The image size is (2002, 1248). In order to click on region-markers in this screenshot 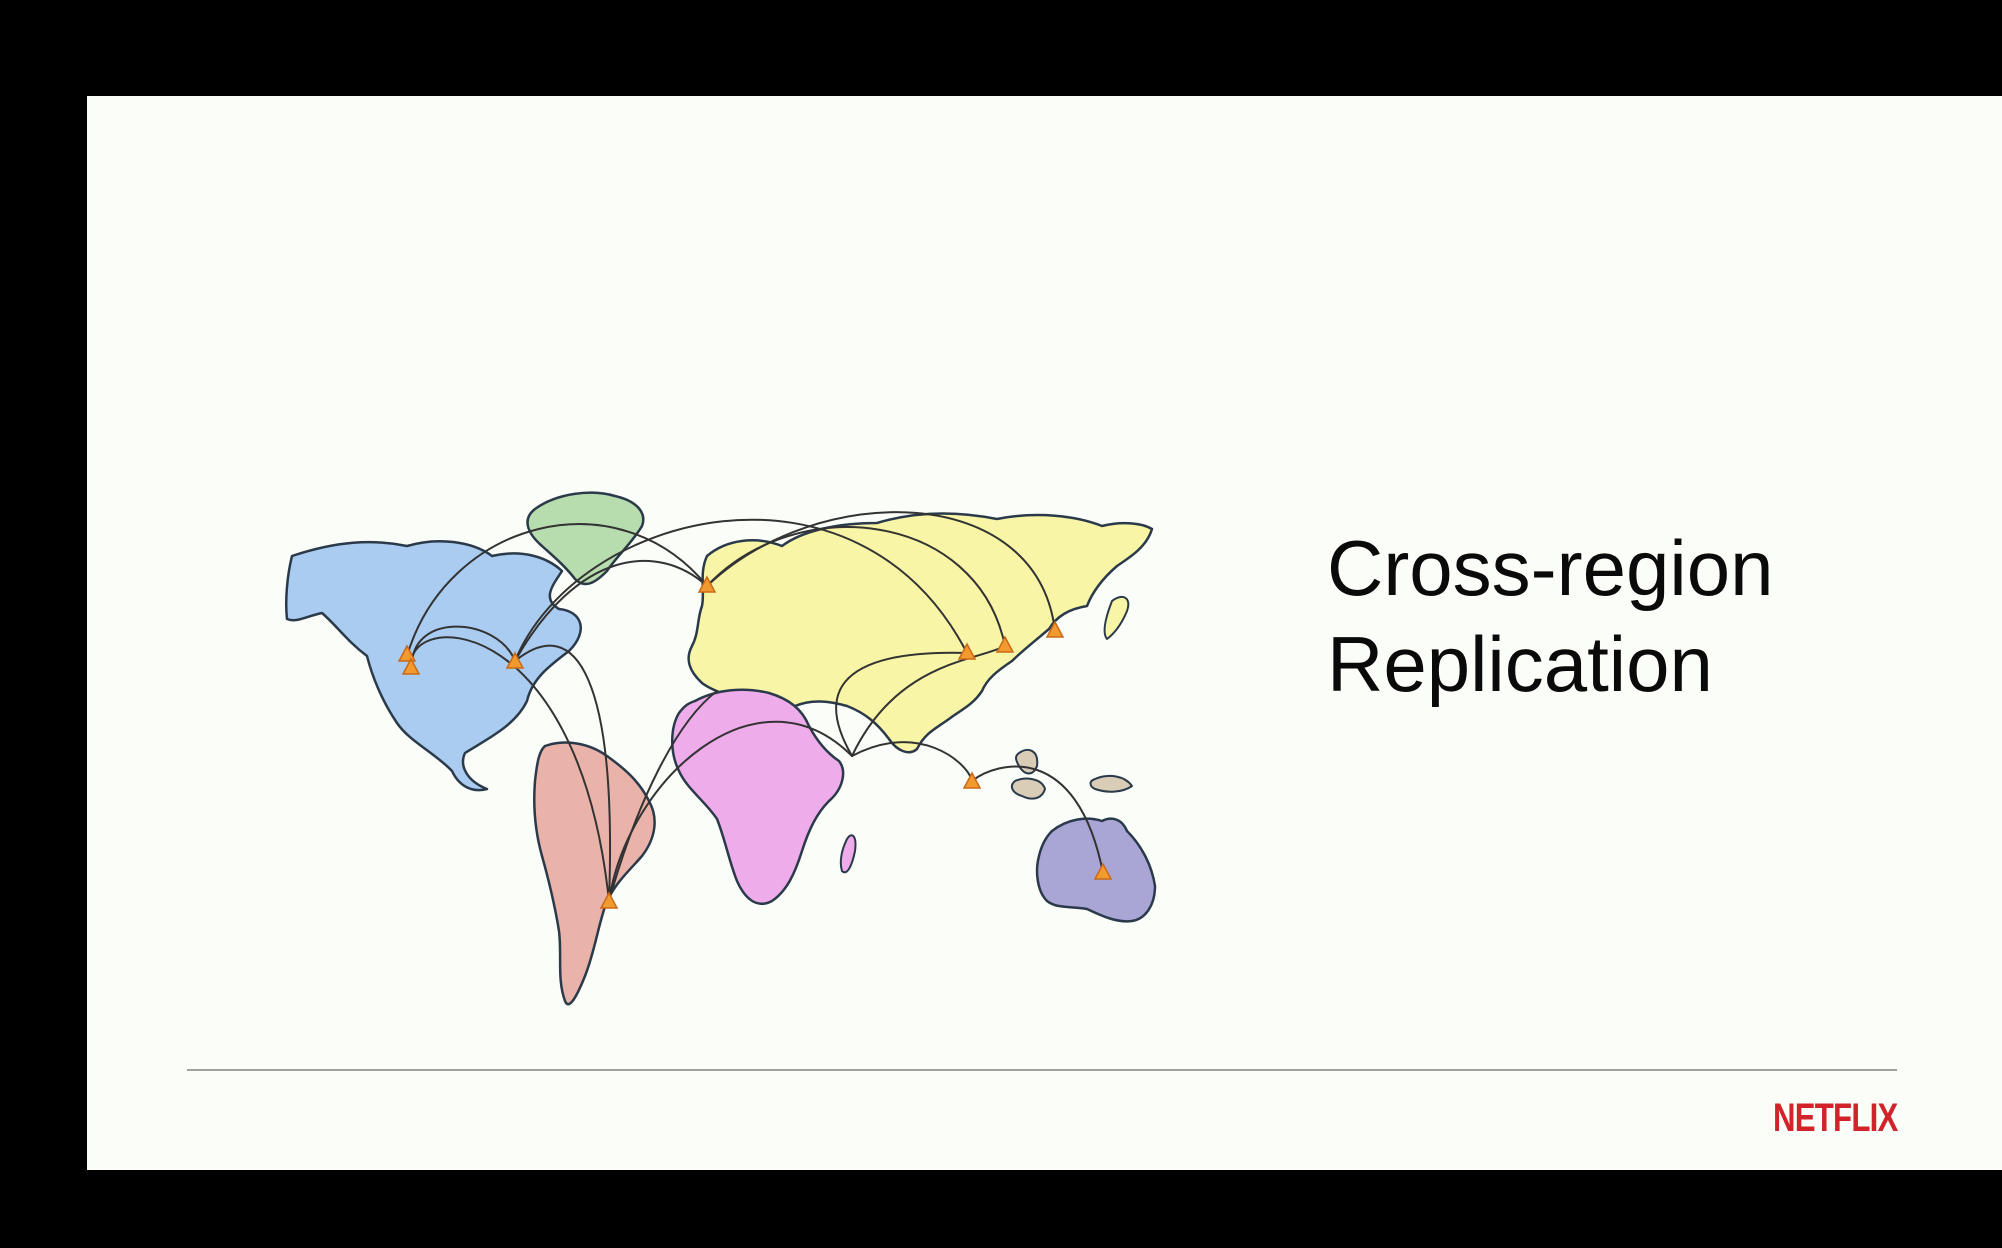, I will do `click(755, 742)`.